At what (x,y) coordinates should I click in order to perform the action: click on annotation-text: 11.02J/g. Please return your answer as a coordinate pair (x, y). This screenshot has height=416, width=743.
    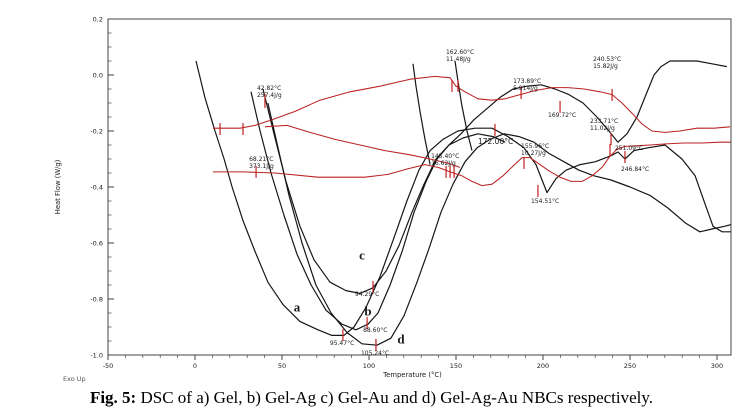
    Looking at the image, I should click on (602, 128).